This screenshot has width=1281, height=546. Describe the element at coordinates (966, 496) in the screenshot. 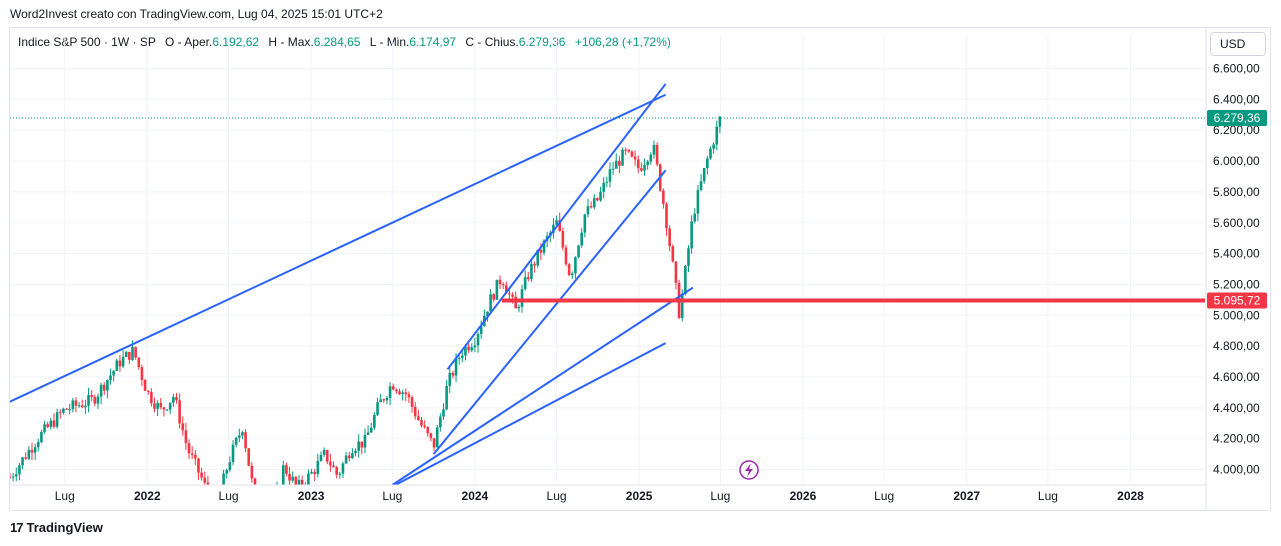

I see `x-tick-label: 2027` at that location.